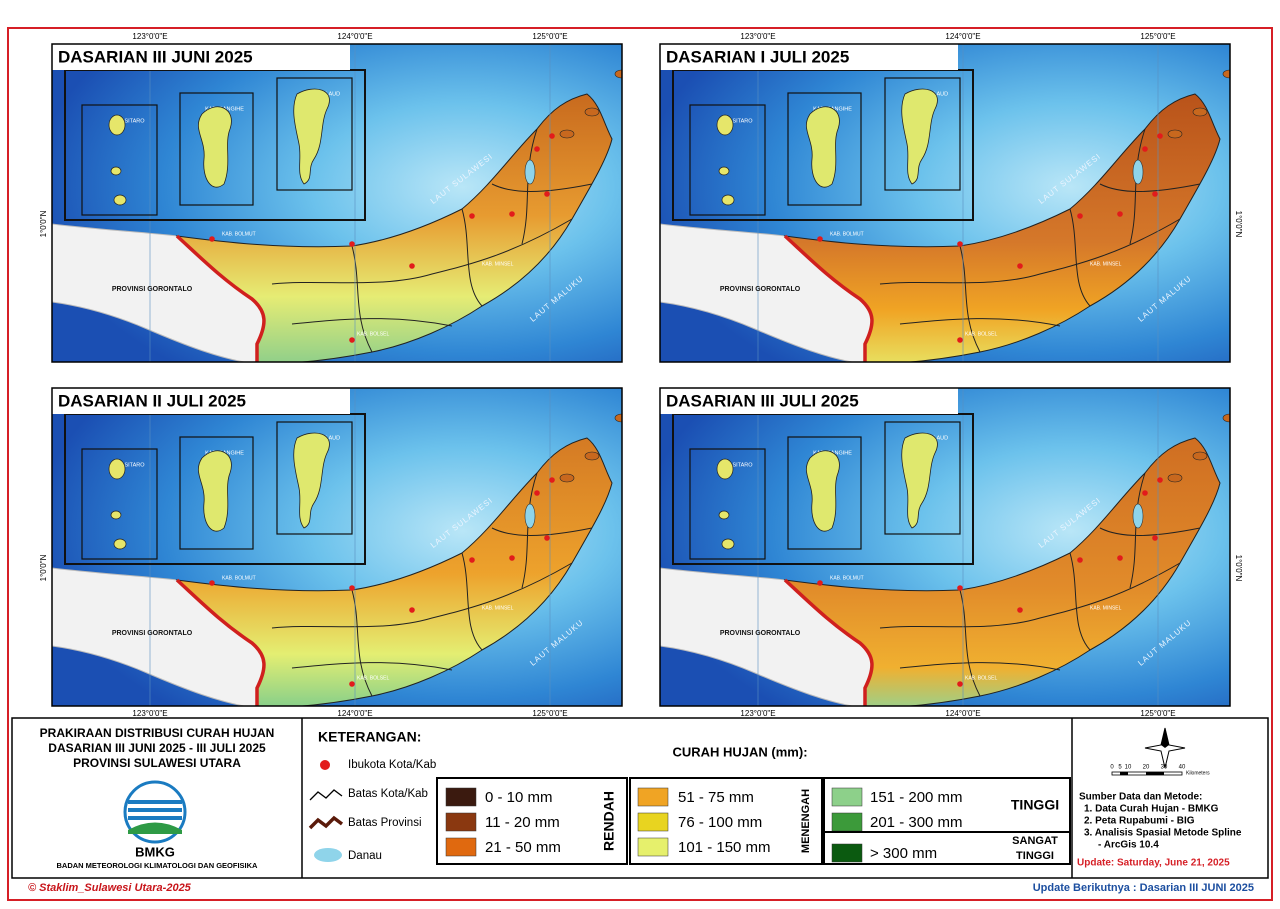 The height and width of the screenshot is (909, 1280). What do you see at coordinates (155, 828) in the screenshot?
I see `logo-hill` at bounding box center [155, 828].